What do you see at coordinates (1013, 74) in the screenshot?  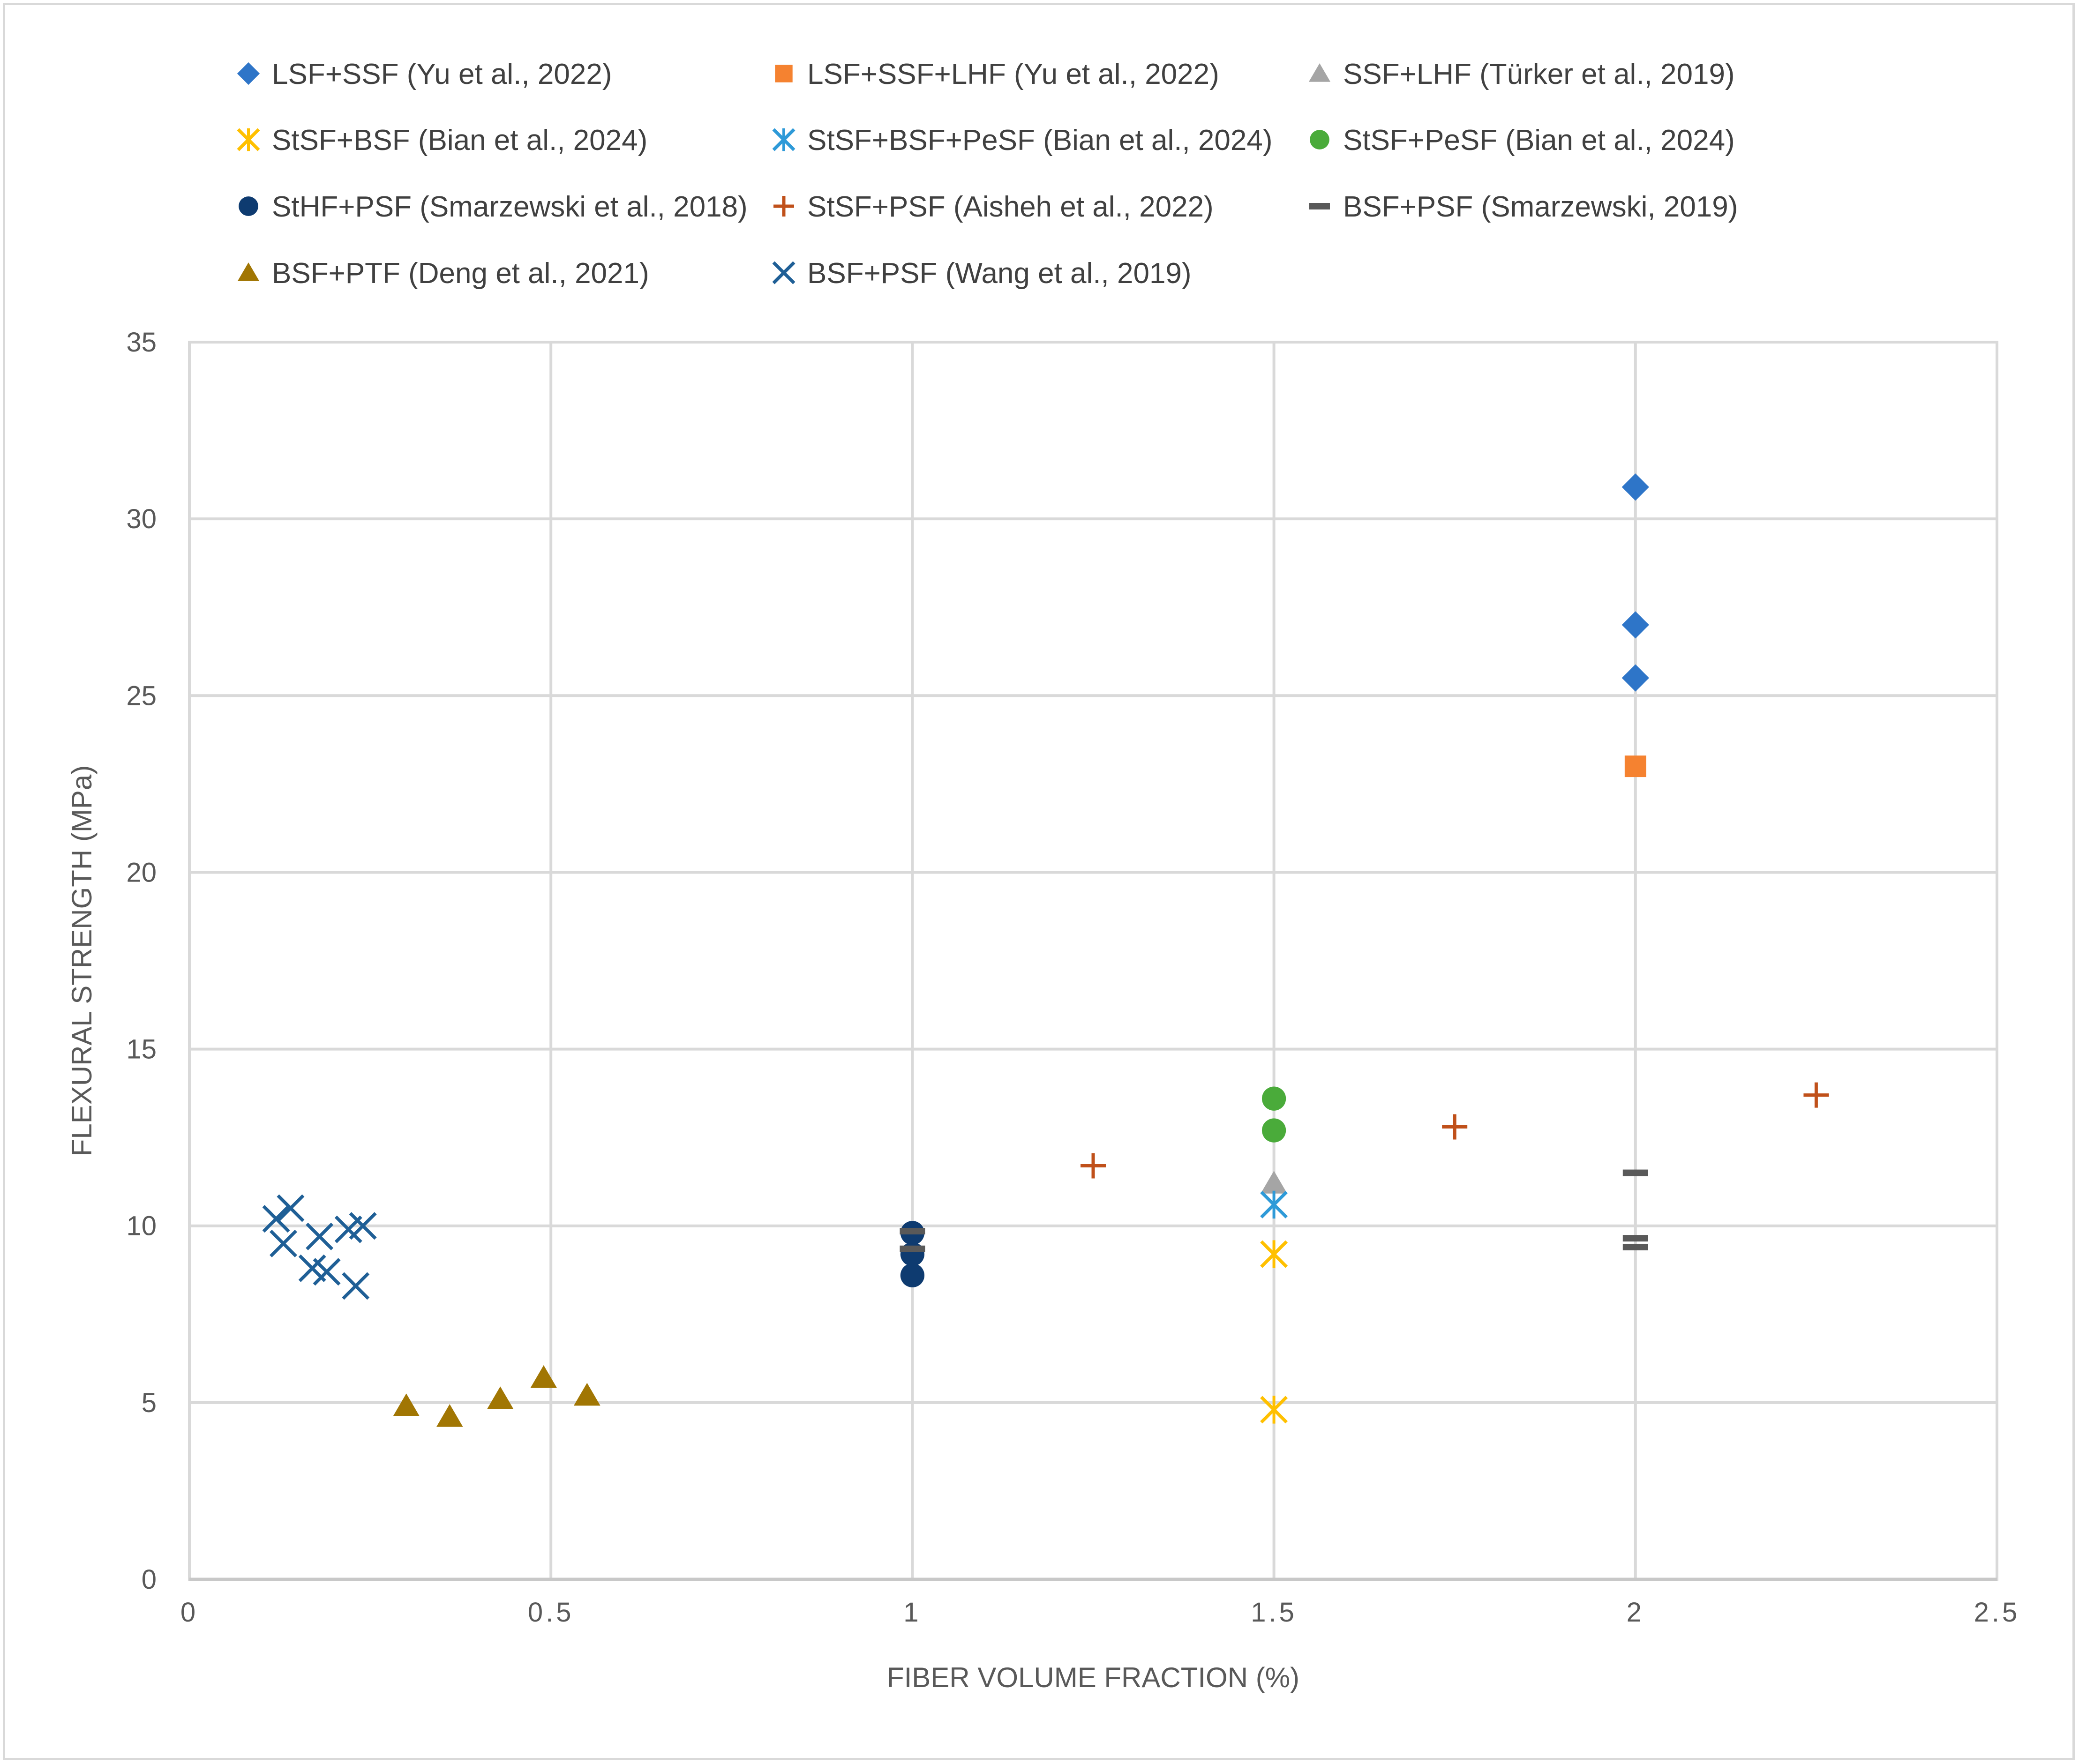 I see `legend-label: LSF+SSF+LHF (Yu et al., 2022)` at bounding box center [1013, 74].